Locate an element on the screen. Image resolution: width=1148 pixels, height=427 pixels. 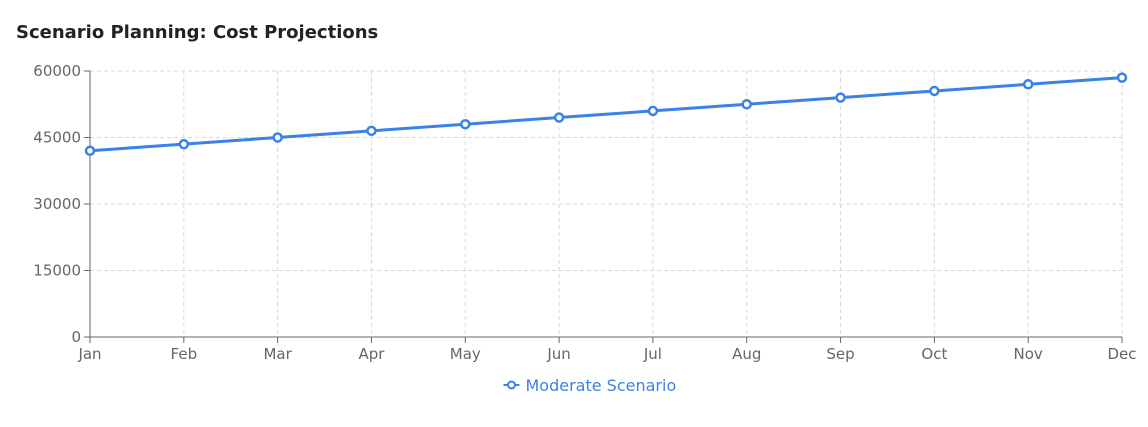
y-tick-label: 60000 is located at coordinates (57, 71).